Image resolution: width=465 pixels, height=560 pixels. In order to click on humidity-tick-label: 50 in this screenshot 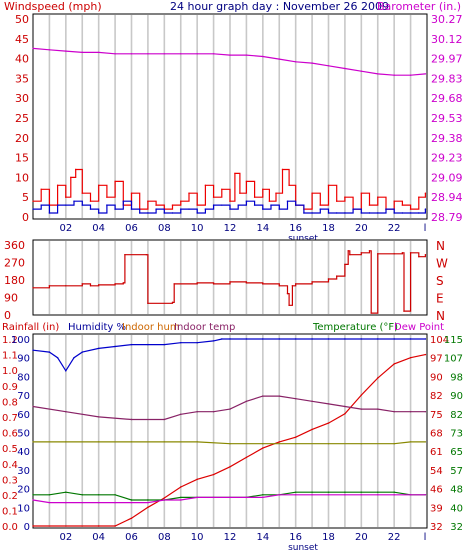, I will do `click(23, 434)`.